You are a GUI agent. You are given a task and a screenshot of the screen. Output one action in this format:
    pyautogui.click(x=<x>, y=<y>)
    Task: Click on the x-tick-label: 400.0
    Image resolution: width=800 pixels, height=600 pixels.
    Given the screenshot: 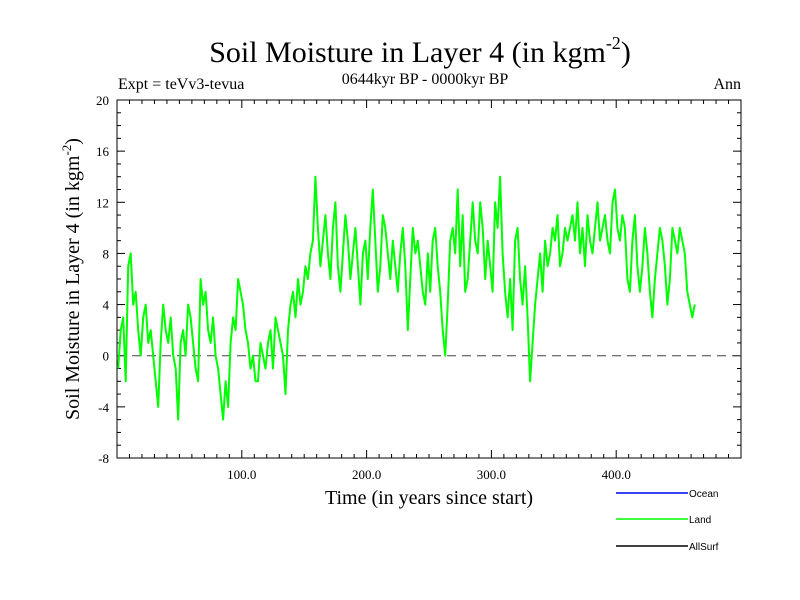 What is the action you would take?
    pyautogui.click(x=616, y=474)
    